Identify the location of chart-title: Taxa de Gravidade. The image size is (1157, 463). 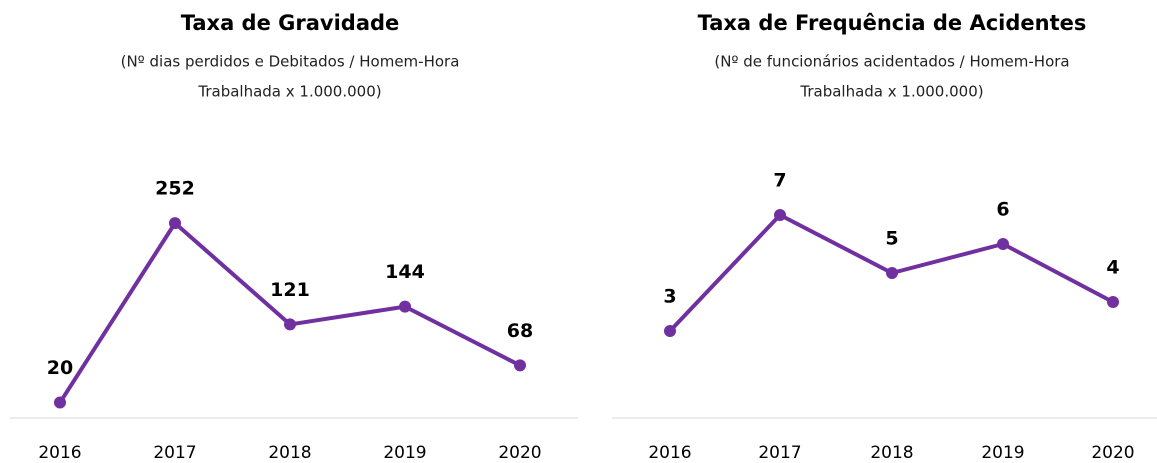
(290, 23).